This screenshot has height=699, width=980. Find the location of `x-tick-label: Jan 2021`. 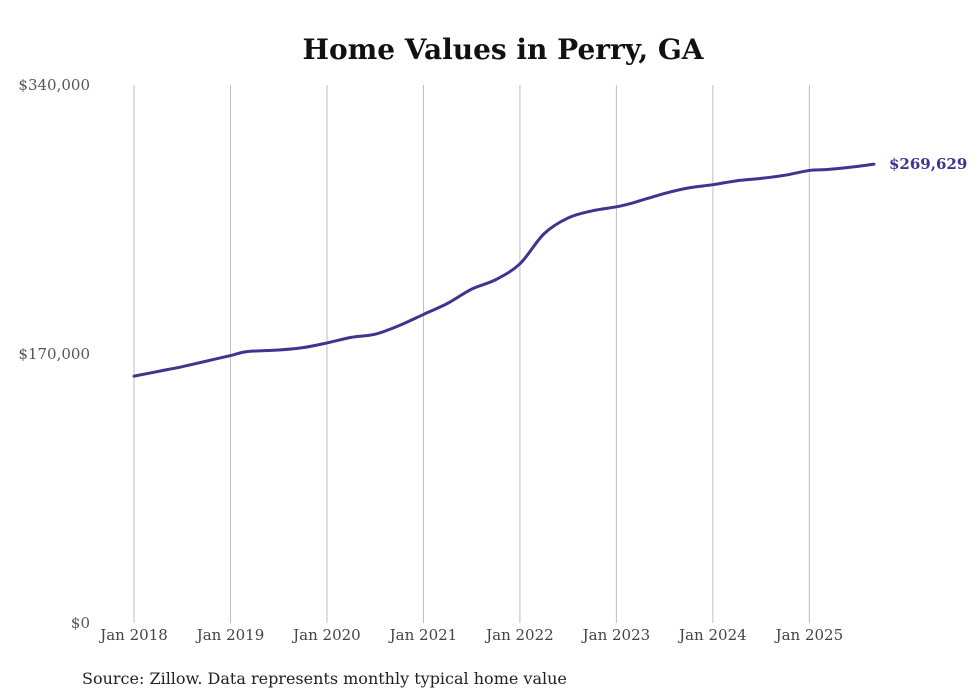

x-tick-label: Jan 2021 is located at coordinates (423, 635).